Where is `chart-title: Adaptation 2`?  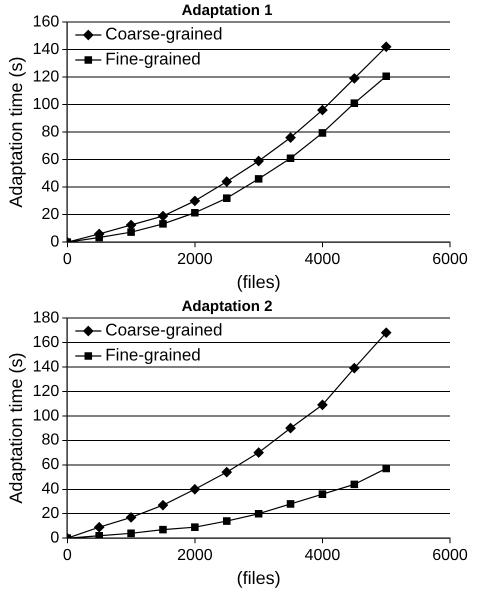
chart-title: Adaptation 2 is located at coordinates (227, 307).